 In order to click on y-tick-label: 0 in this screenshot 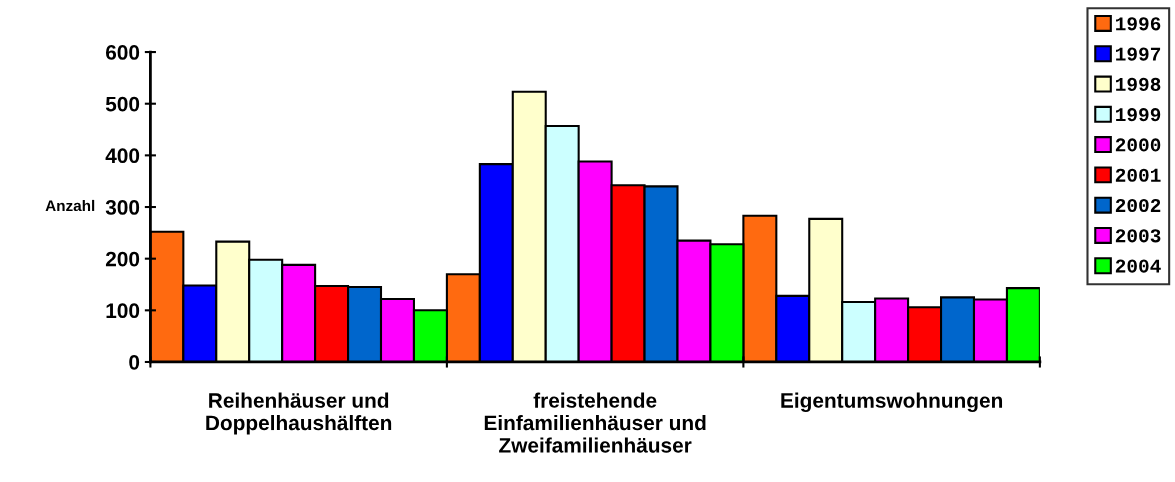, I will do `click(134, 362)`.